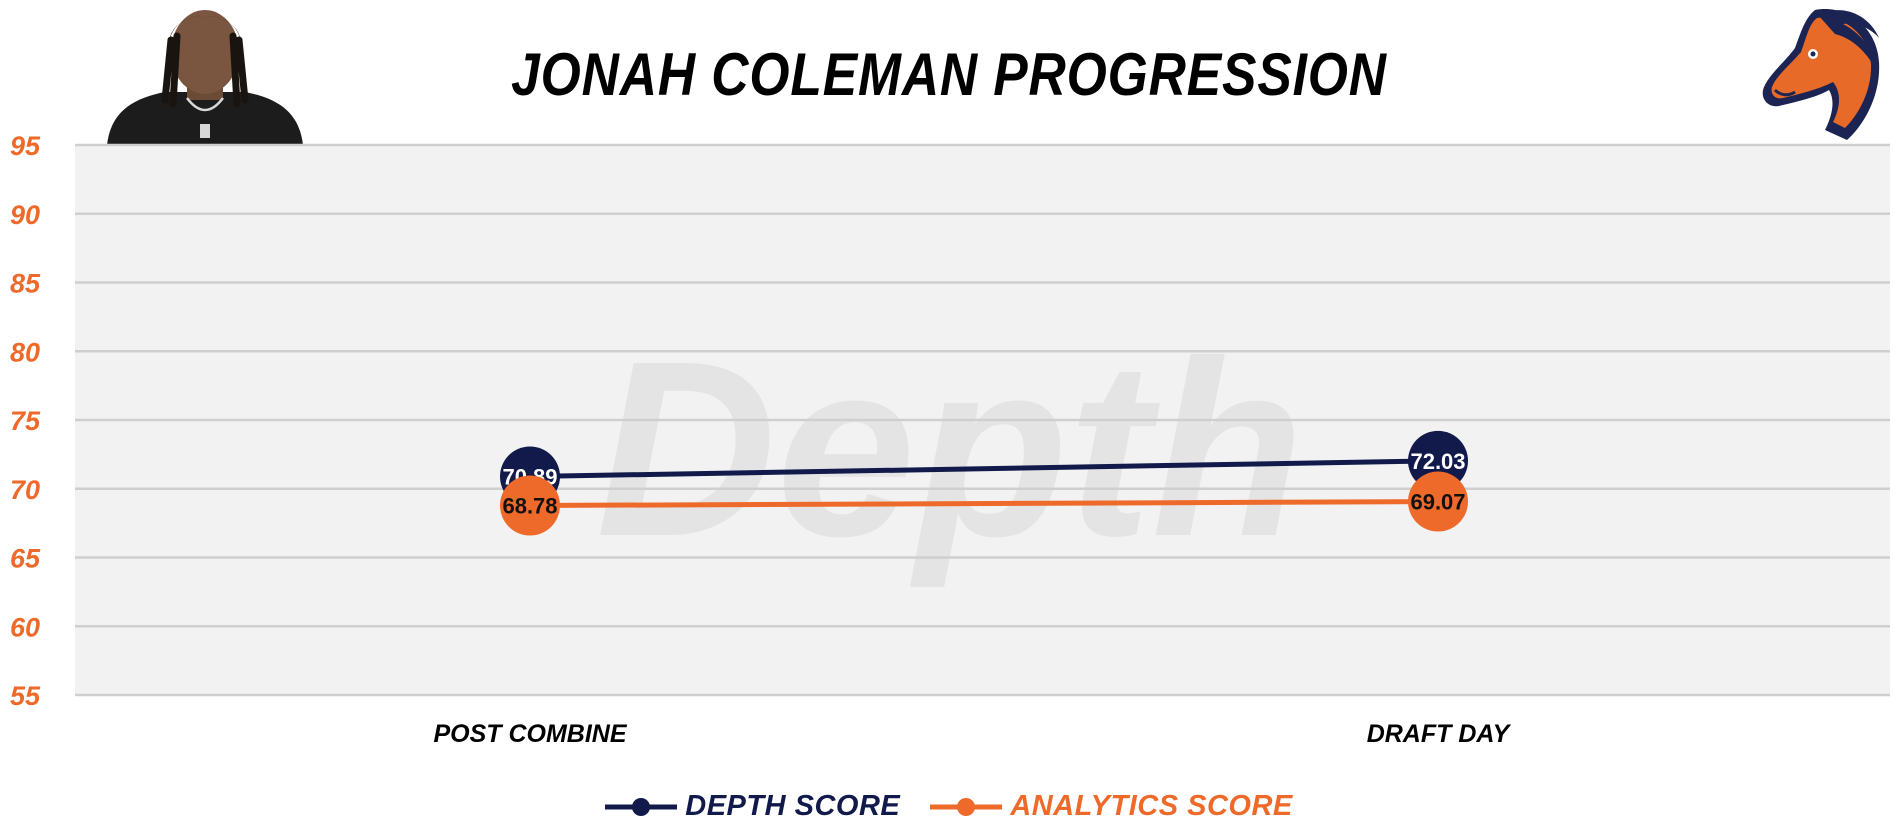  Describe the element at coordinates (25, 627) in the screenshot. I see `y-tick-label: 60` at that location.